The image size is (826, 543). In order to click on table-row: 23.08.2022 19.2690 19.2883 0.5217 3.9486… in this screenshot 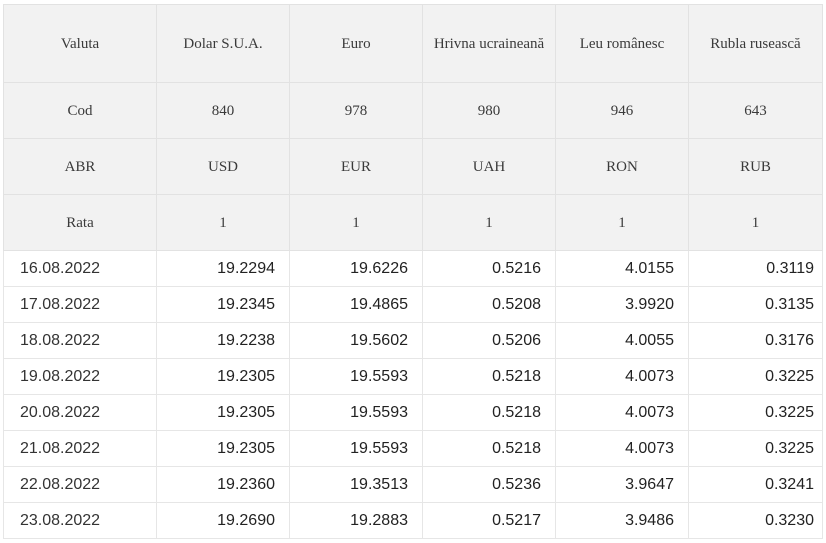, I will do `click(413, 520)`.